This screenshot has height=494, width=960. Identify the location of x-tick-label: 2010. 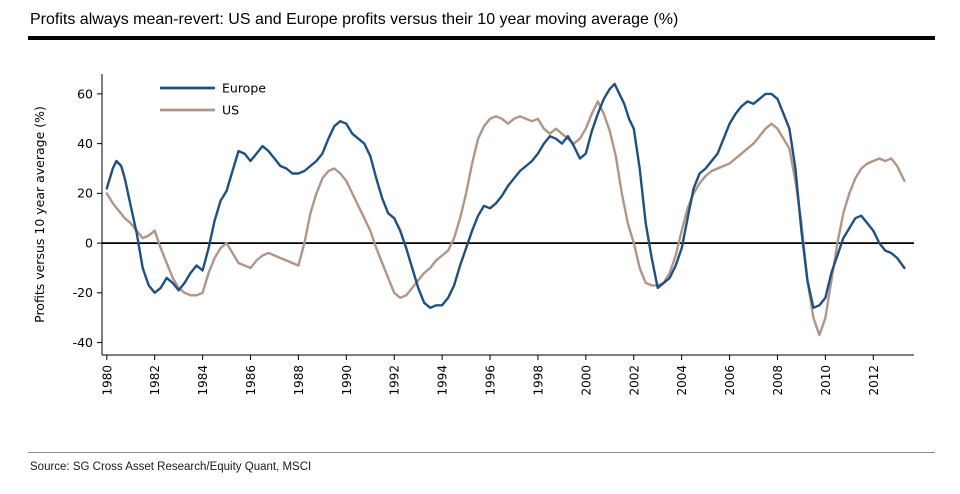
(826, 380).